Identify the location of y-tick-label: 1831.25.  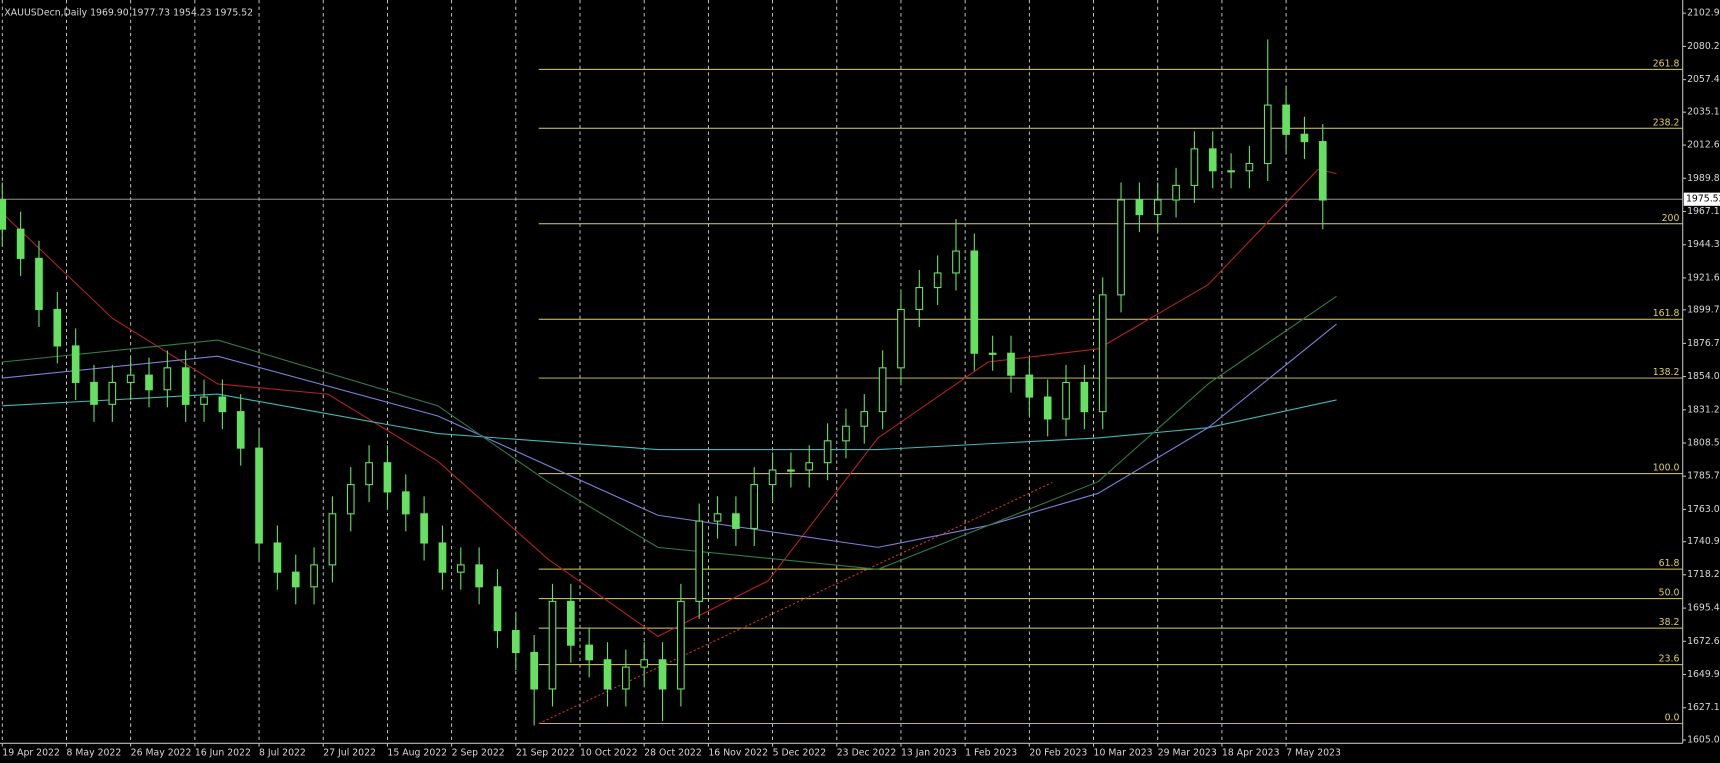
(1703, 409).